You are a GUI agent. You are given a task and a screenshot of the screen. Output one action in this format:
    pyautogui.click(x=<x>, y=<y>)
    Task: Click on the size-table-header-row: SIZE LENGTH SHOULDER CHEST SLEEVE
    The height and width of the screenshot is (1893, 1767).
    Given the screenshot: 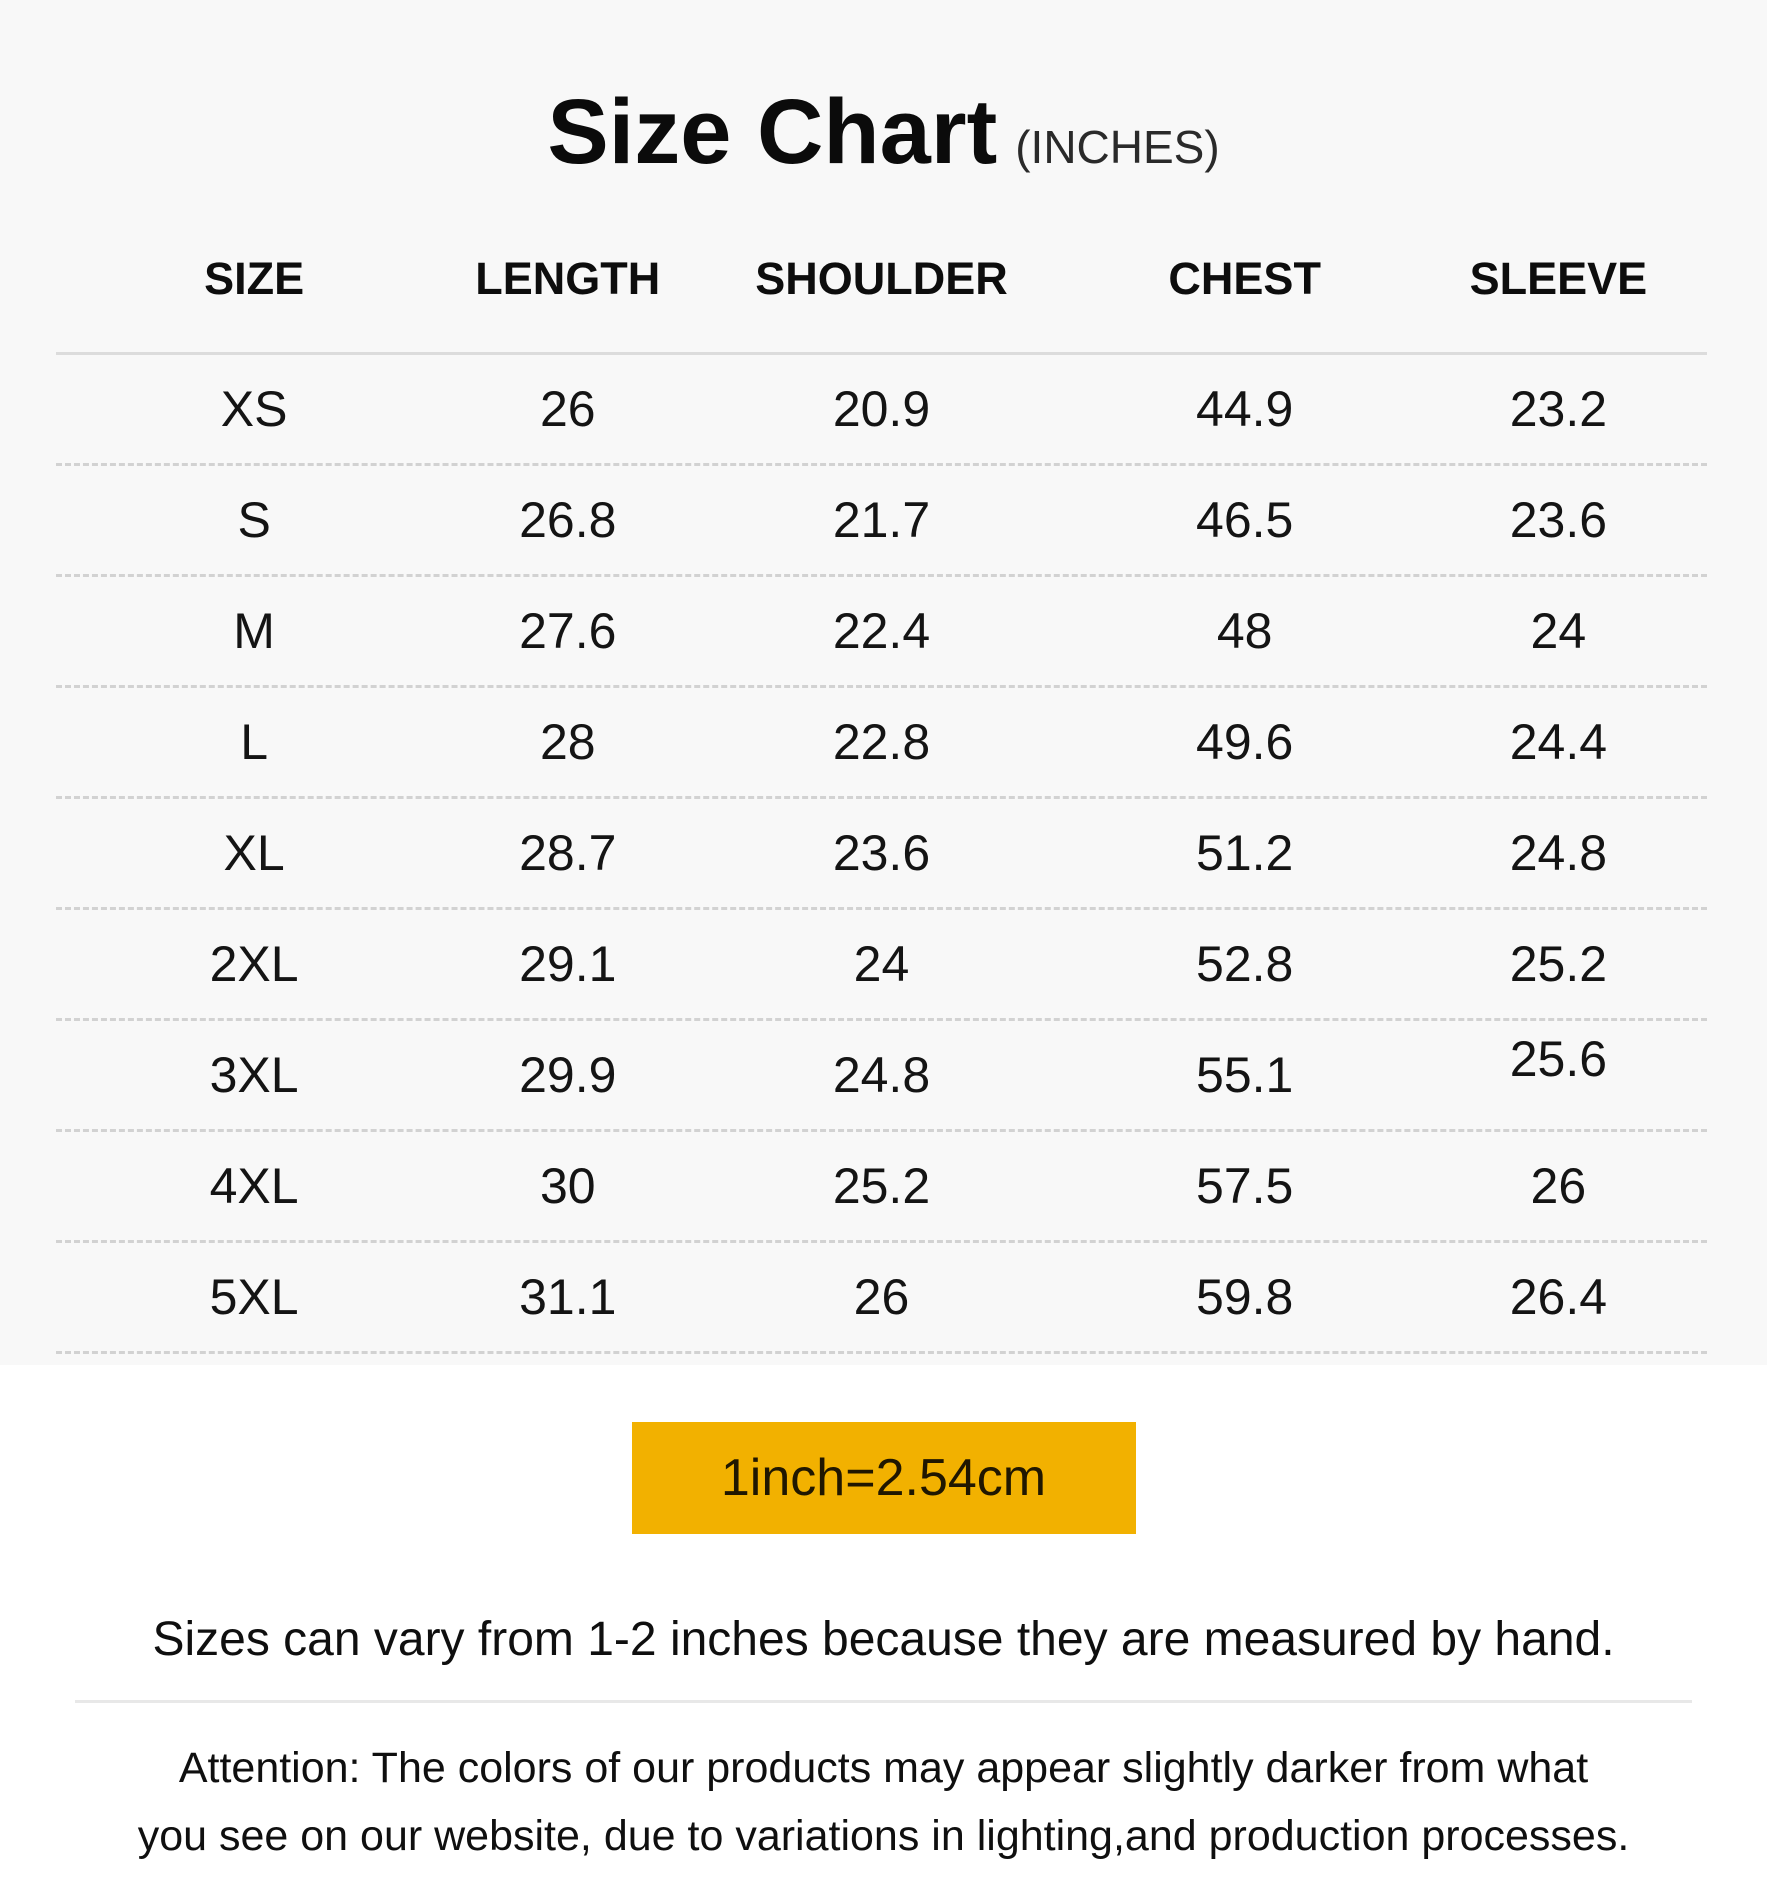 What is the action you would take?
    pyautogui.click(x=881, y=280)
    